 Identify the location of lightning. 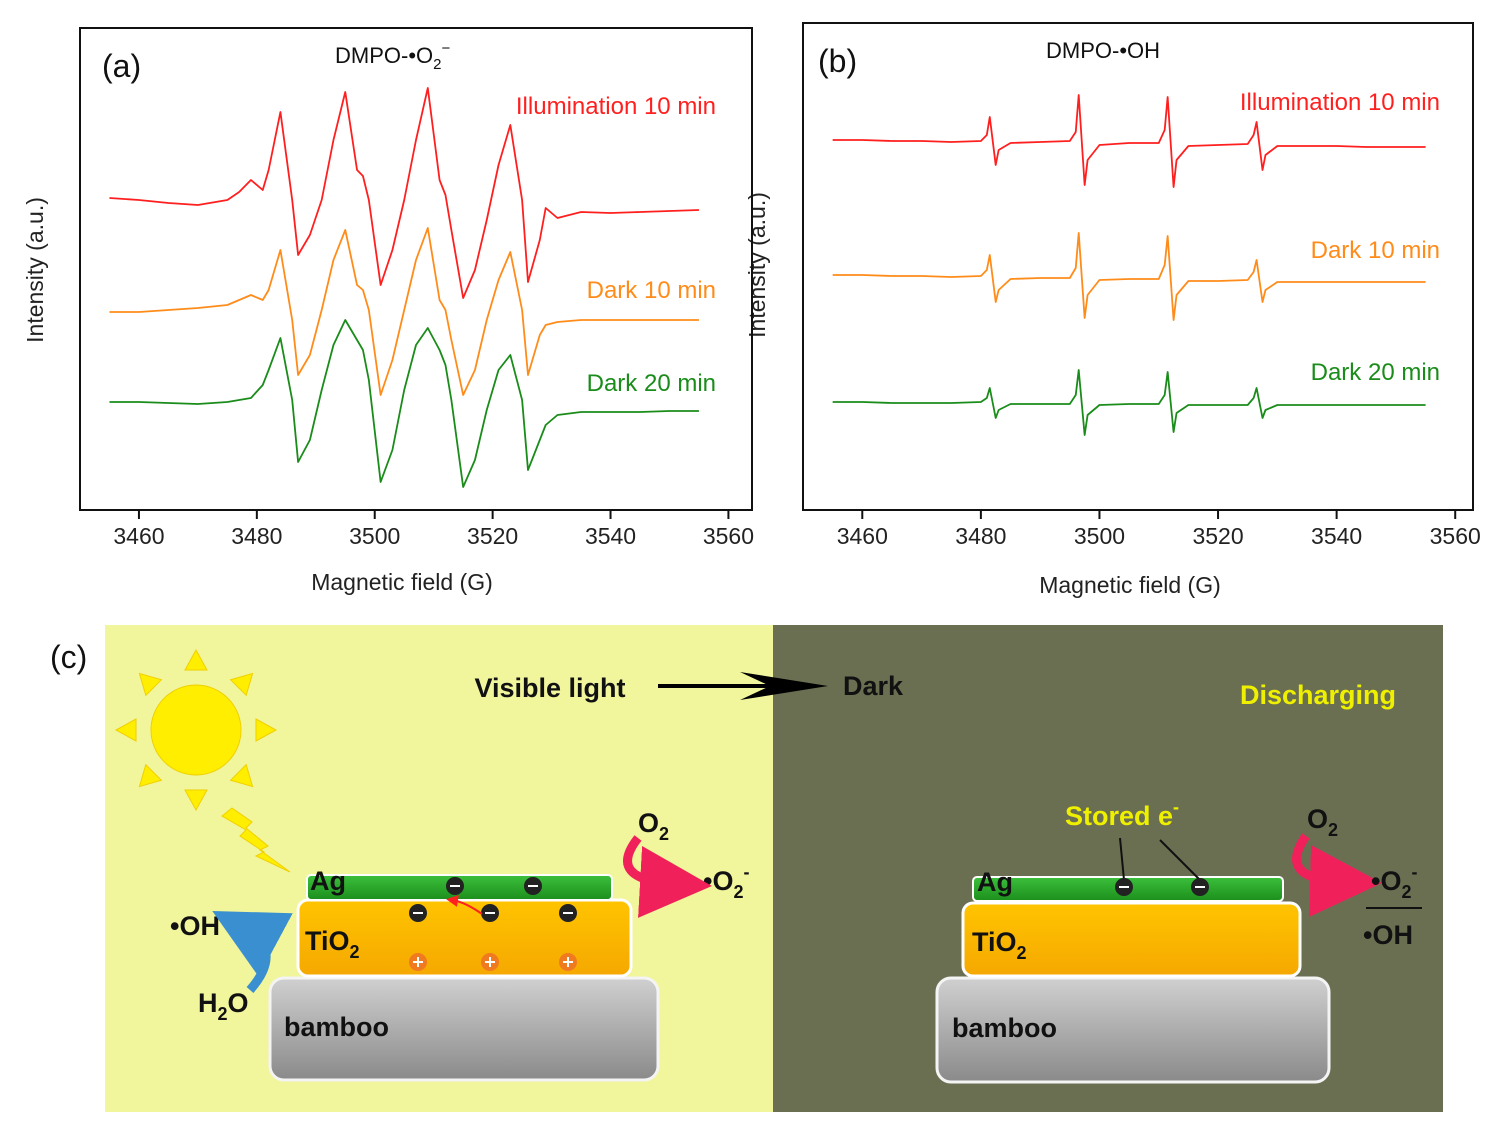
(256, 840).